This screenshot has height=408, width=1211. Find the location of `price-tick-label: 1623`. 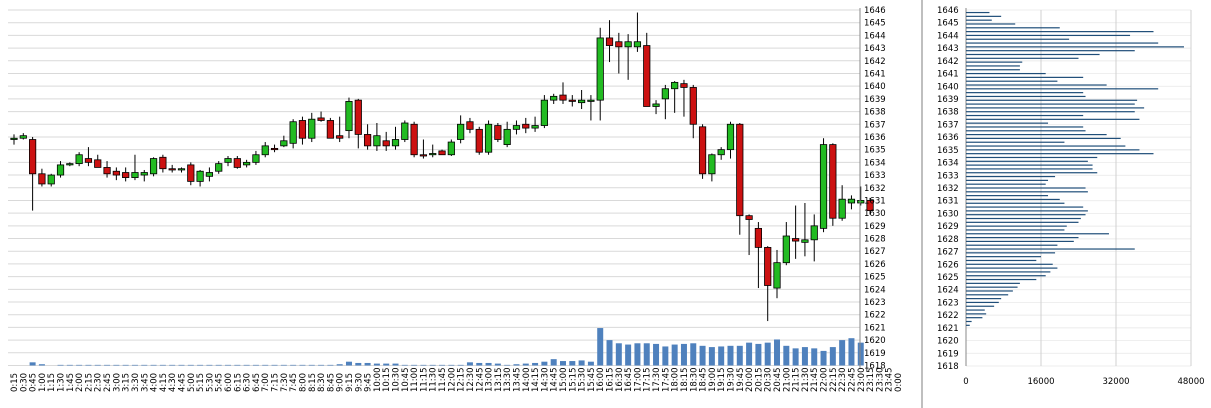

price-tick-label: 1623 is located at coordinates (875, 303).